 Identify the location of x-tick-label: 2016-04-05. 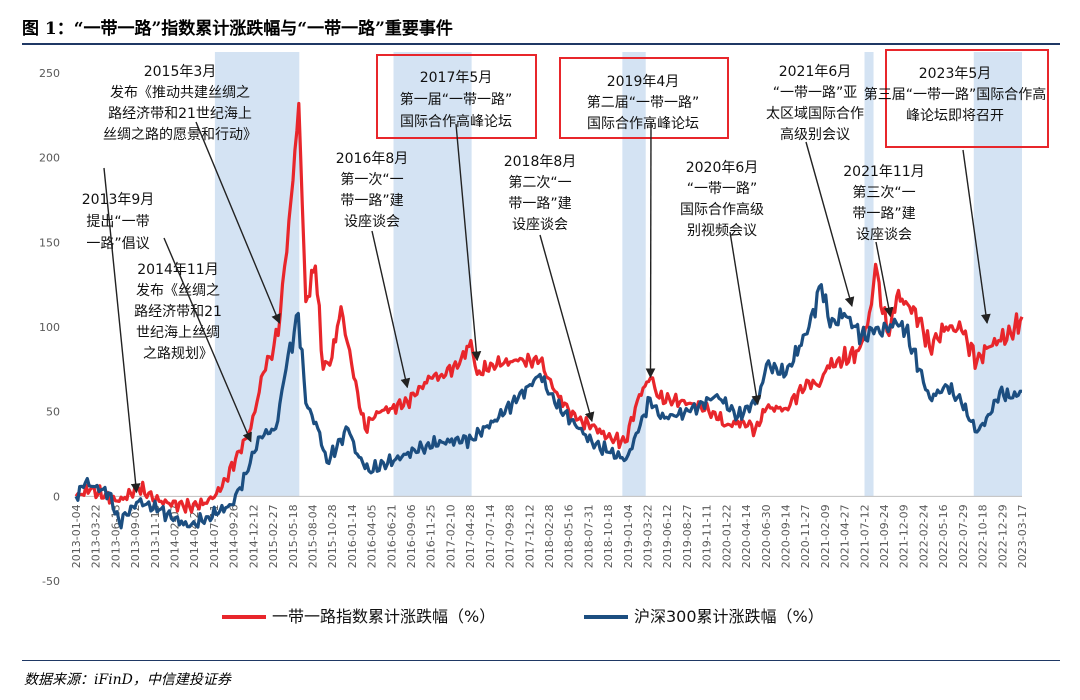
(372, 536).